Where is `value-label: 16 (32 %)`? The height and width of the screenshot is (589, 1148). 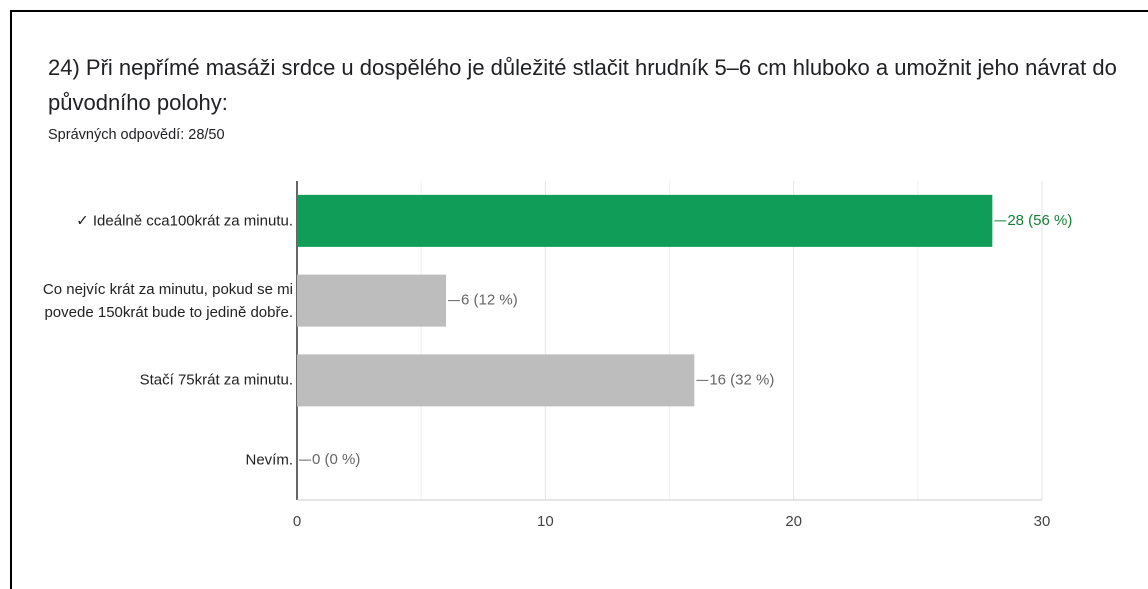
value-label: 16 (32 %) is located at coordinates (741, 379).